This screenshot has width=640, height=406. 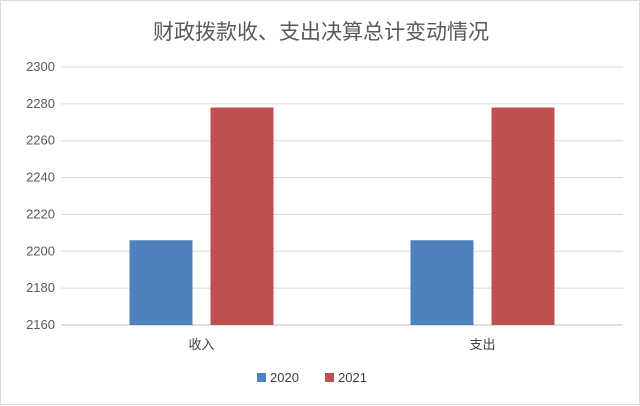 What do you see at coordinates (40, 66) in the screenshot?
I see `y-tick-label: 2300` at bounding box center [40, 66].